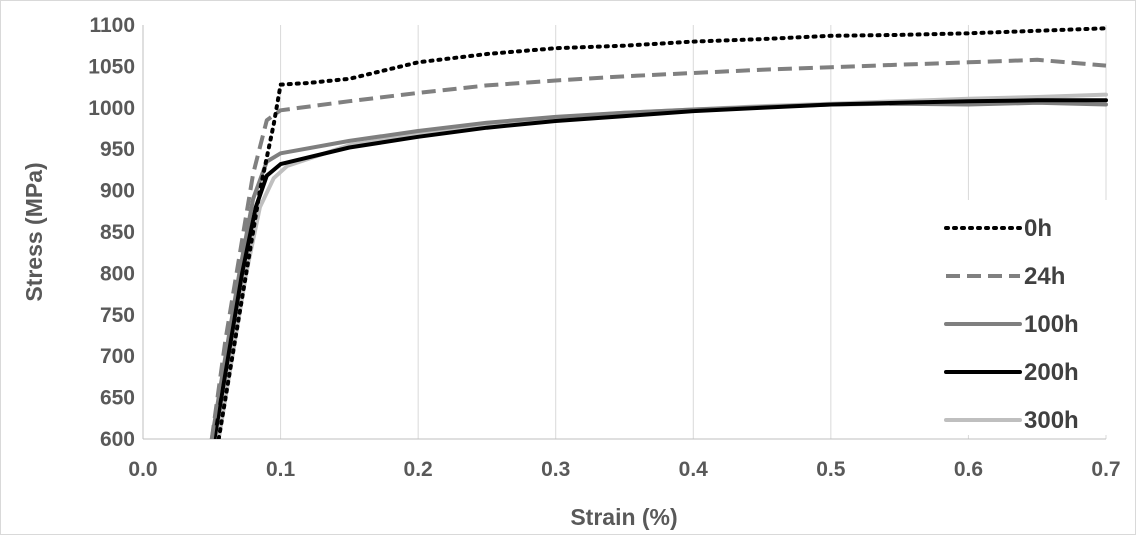 The width and height of the screenshot is (1136, 535). Describe the element at coordinates (111, 66) in the screenshot. I see `y-tick-label: 1050` at that location.